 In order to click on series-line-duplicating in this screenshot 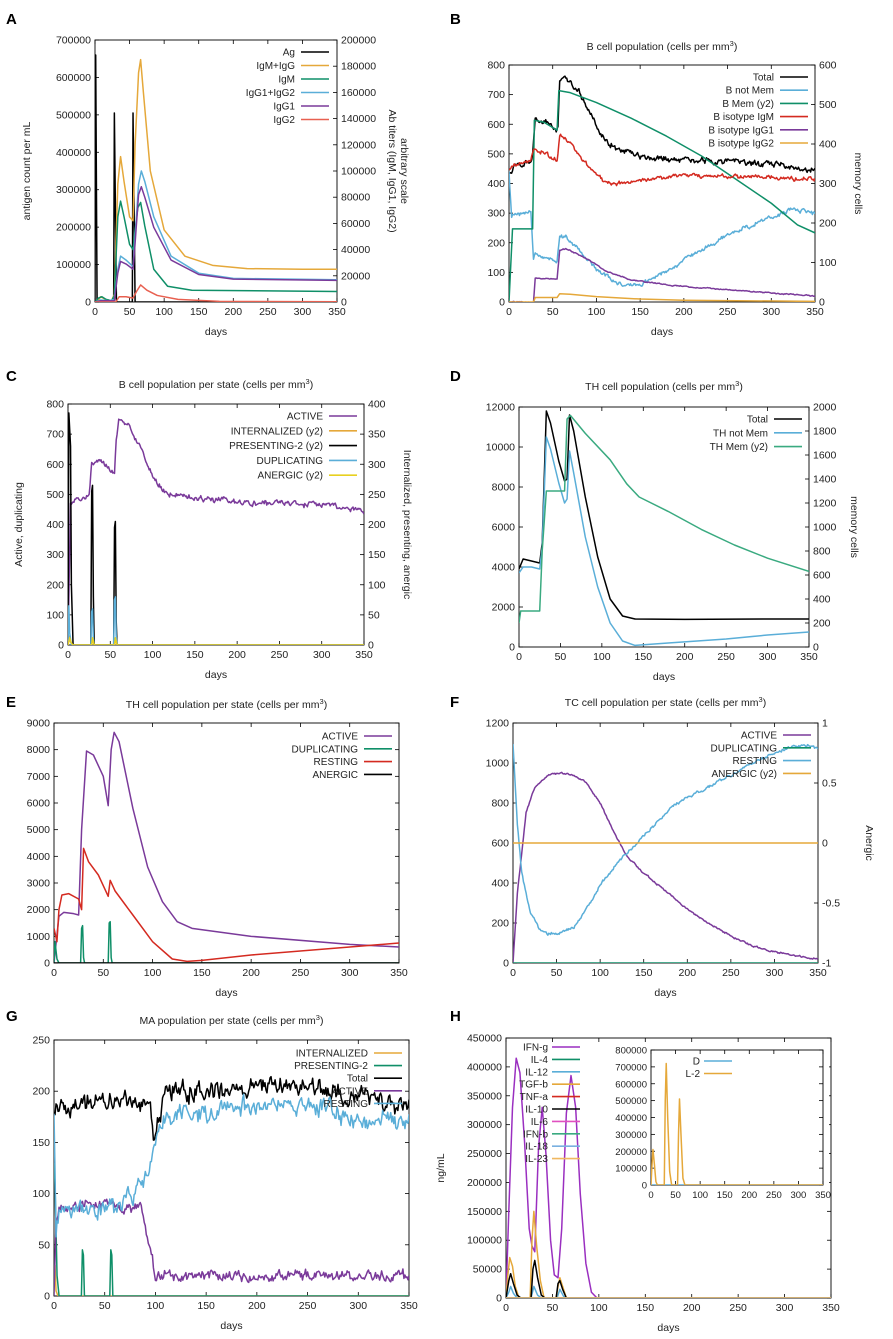, I will do `click(226, 941)`.